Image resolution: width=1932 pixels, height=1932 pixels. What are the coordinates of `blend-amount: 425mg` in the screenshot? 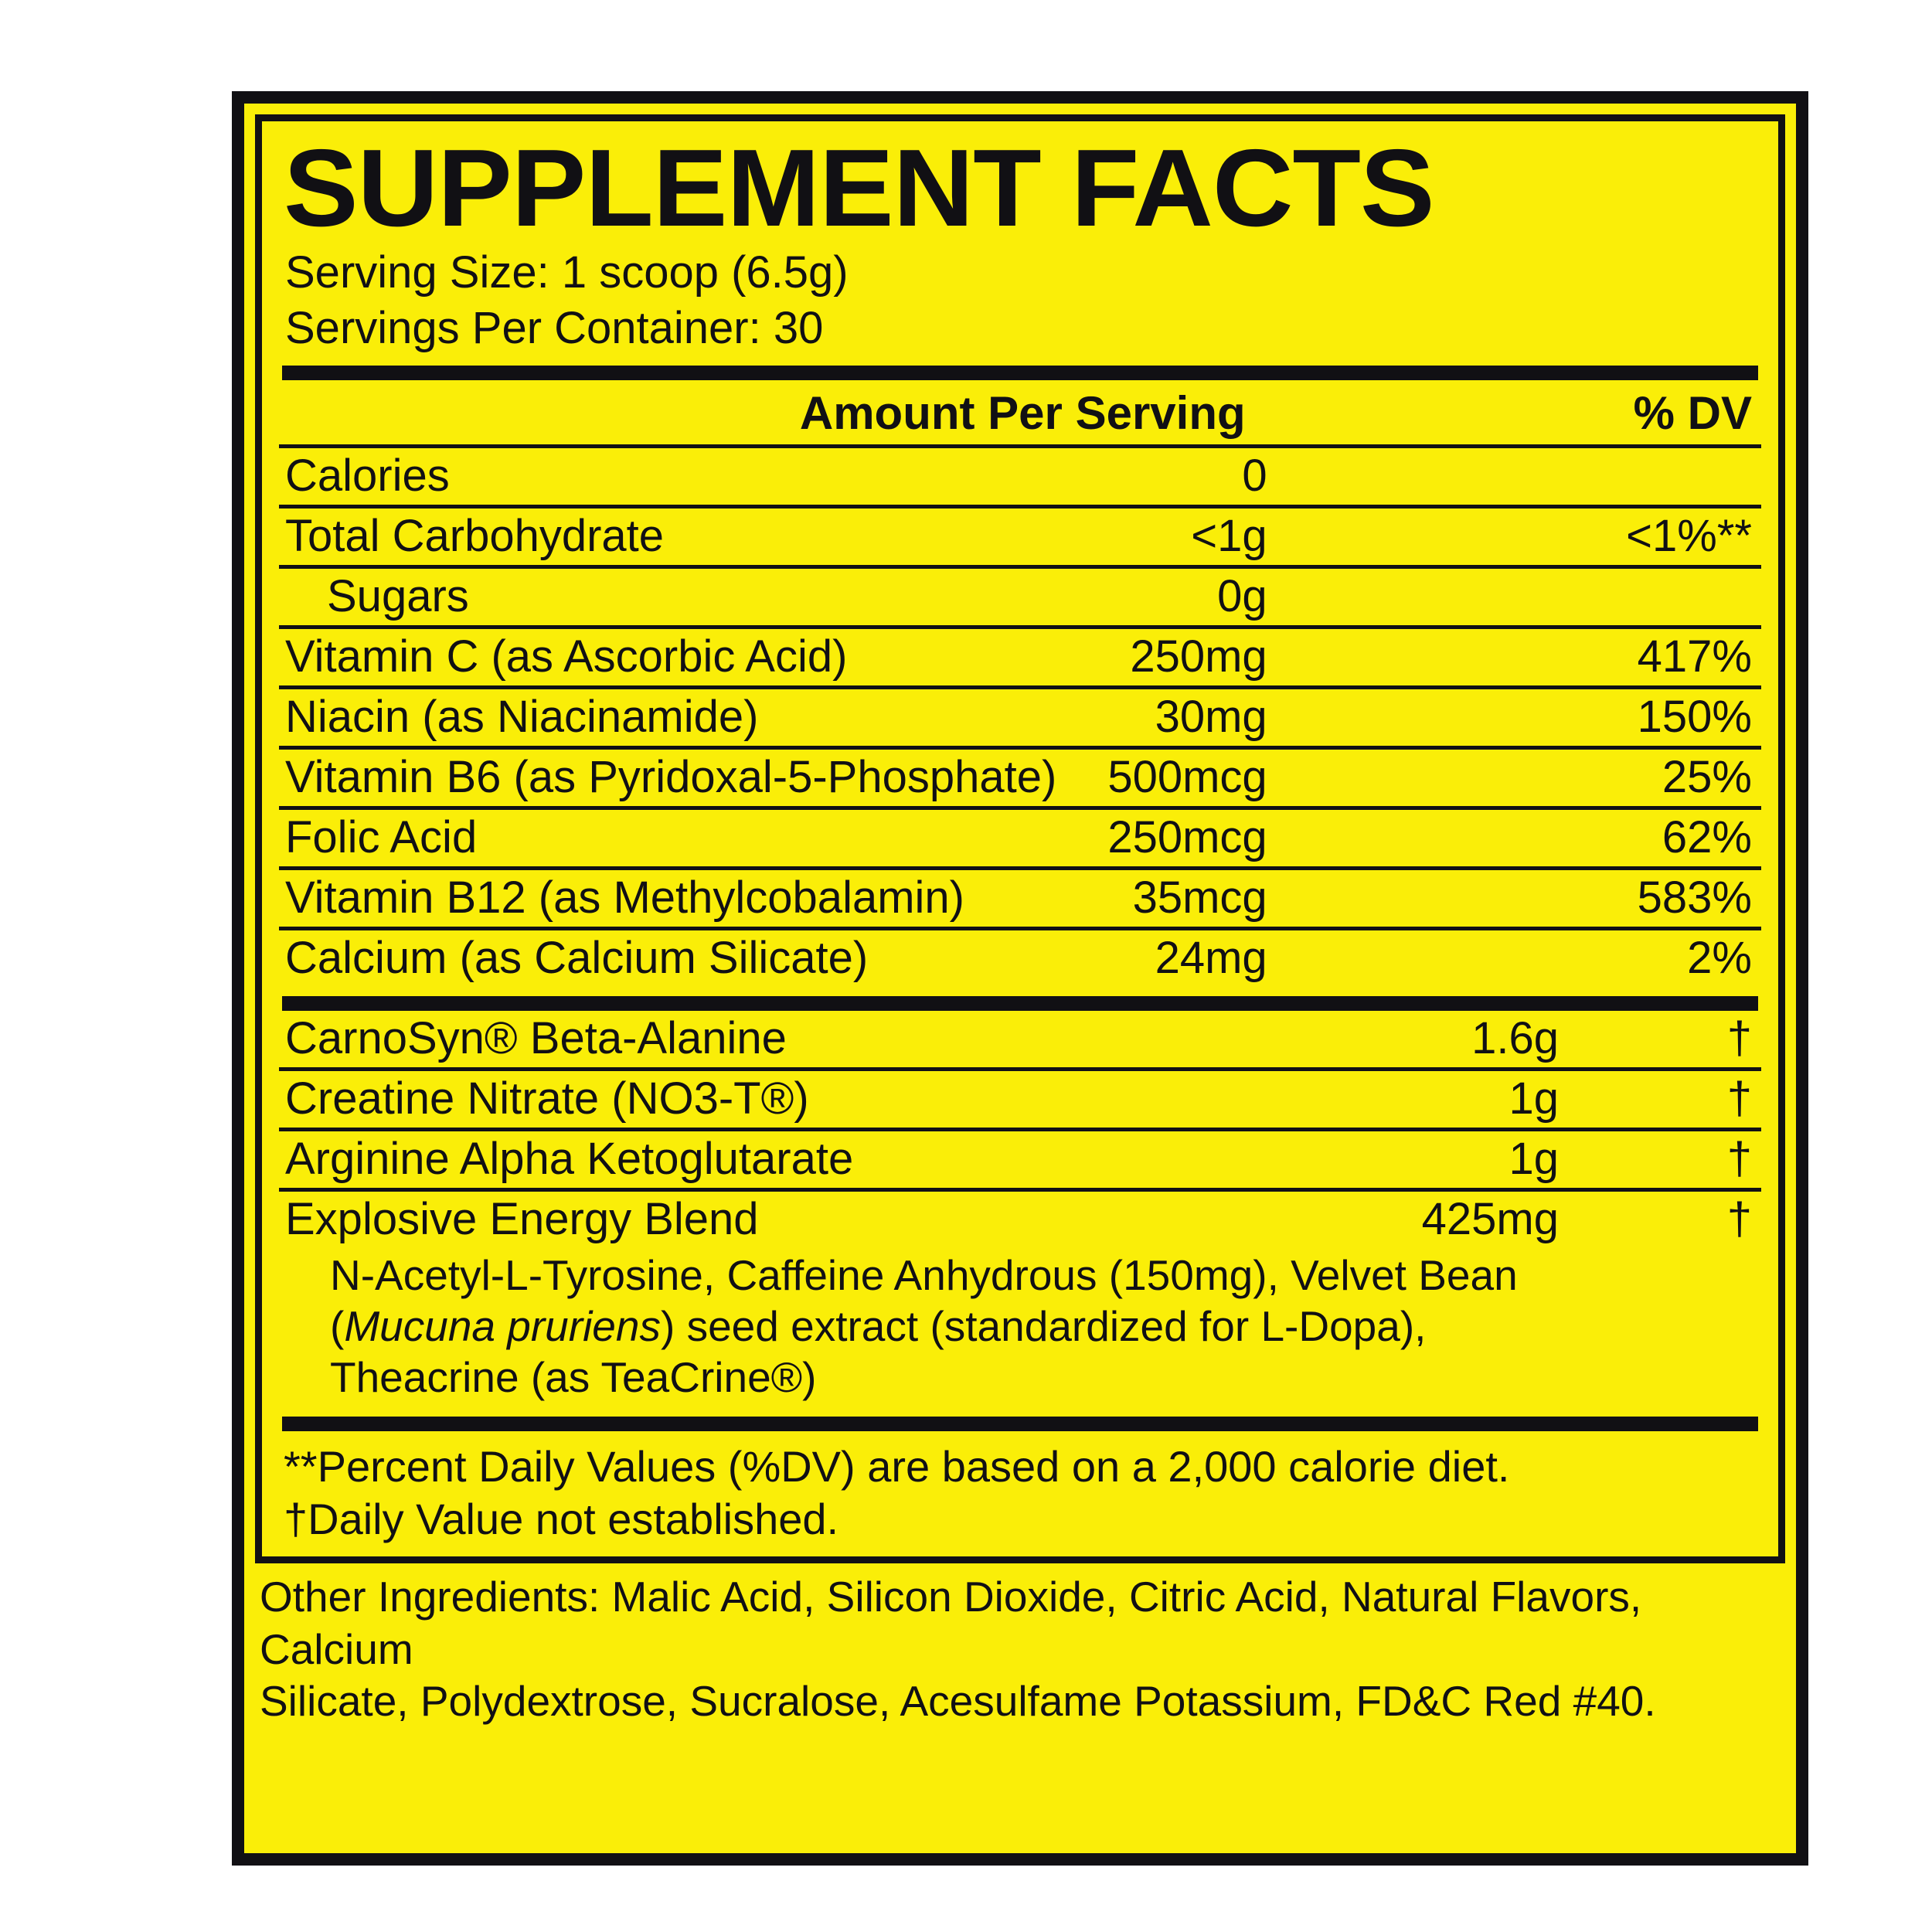 It's located at (1490, 1219).